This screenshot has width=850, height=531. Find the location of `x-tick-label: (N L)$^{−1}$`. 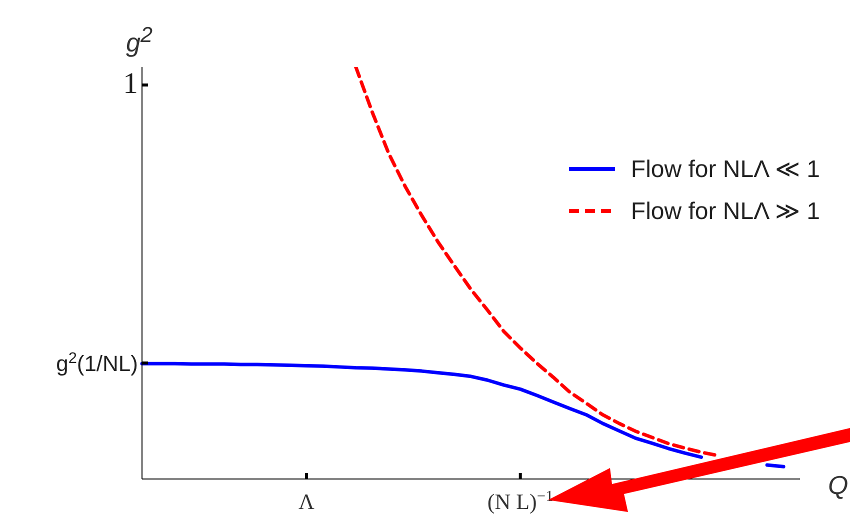

x-tick-label: (N L)$^{−1}$ is located at coordinates (520, 501).